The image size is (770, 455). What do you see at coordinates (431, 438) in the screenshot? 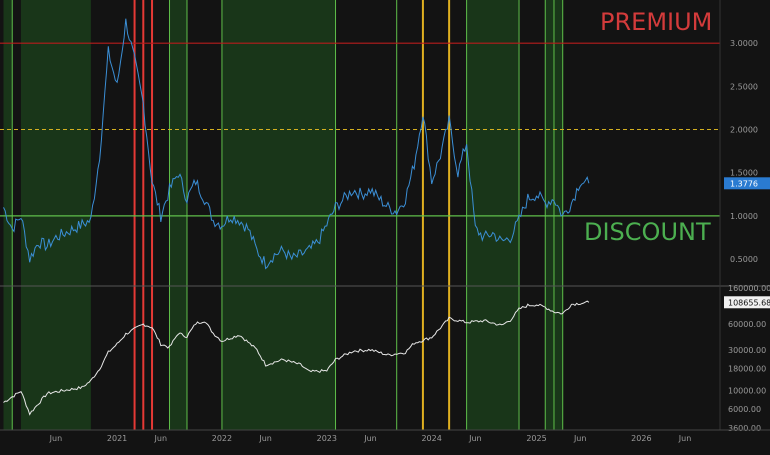
I see `time-tick-label: 2024` at bounding box center [431, 438].